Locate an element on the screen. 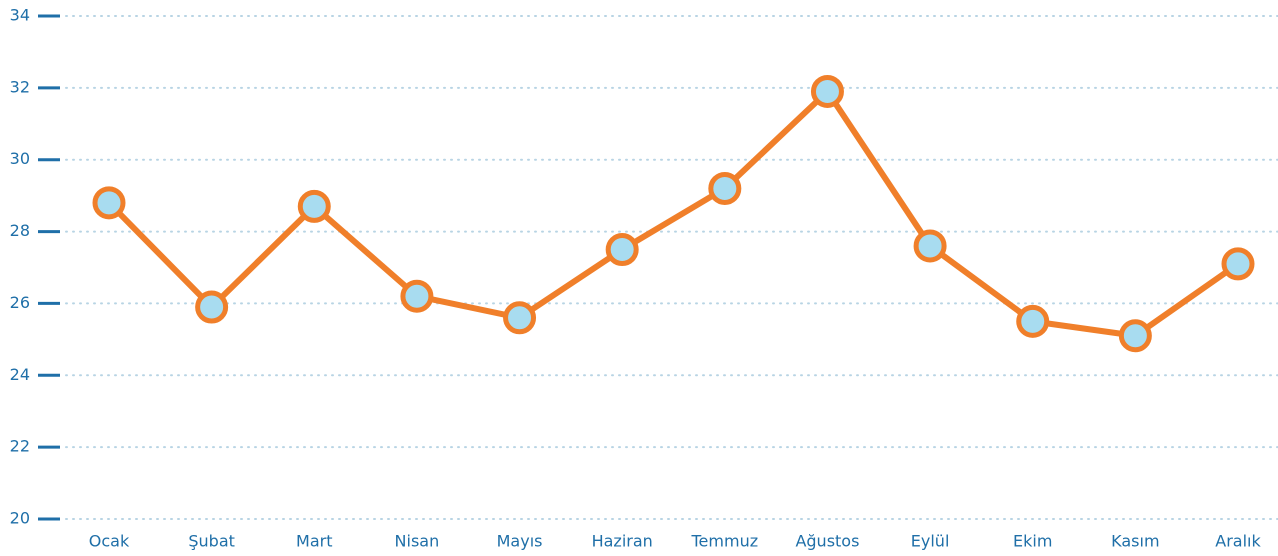  x-tick-label: Haziran is located at coordinates (622, 541).